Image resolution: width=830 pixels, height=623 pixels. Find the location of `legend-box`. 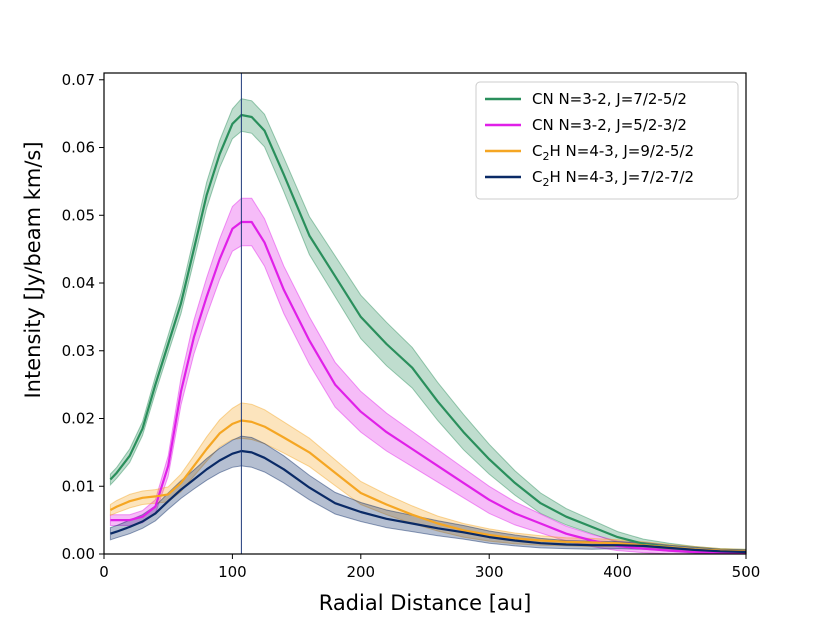

legend-box is located at coordinates (607, 140).